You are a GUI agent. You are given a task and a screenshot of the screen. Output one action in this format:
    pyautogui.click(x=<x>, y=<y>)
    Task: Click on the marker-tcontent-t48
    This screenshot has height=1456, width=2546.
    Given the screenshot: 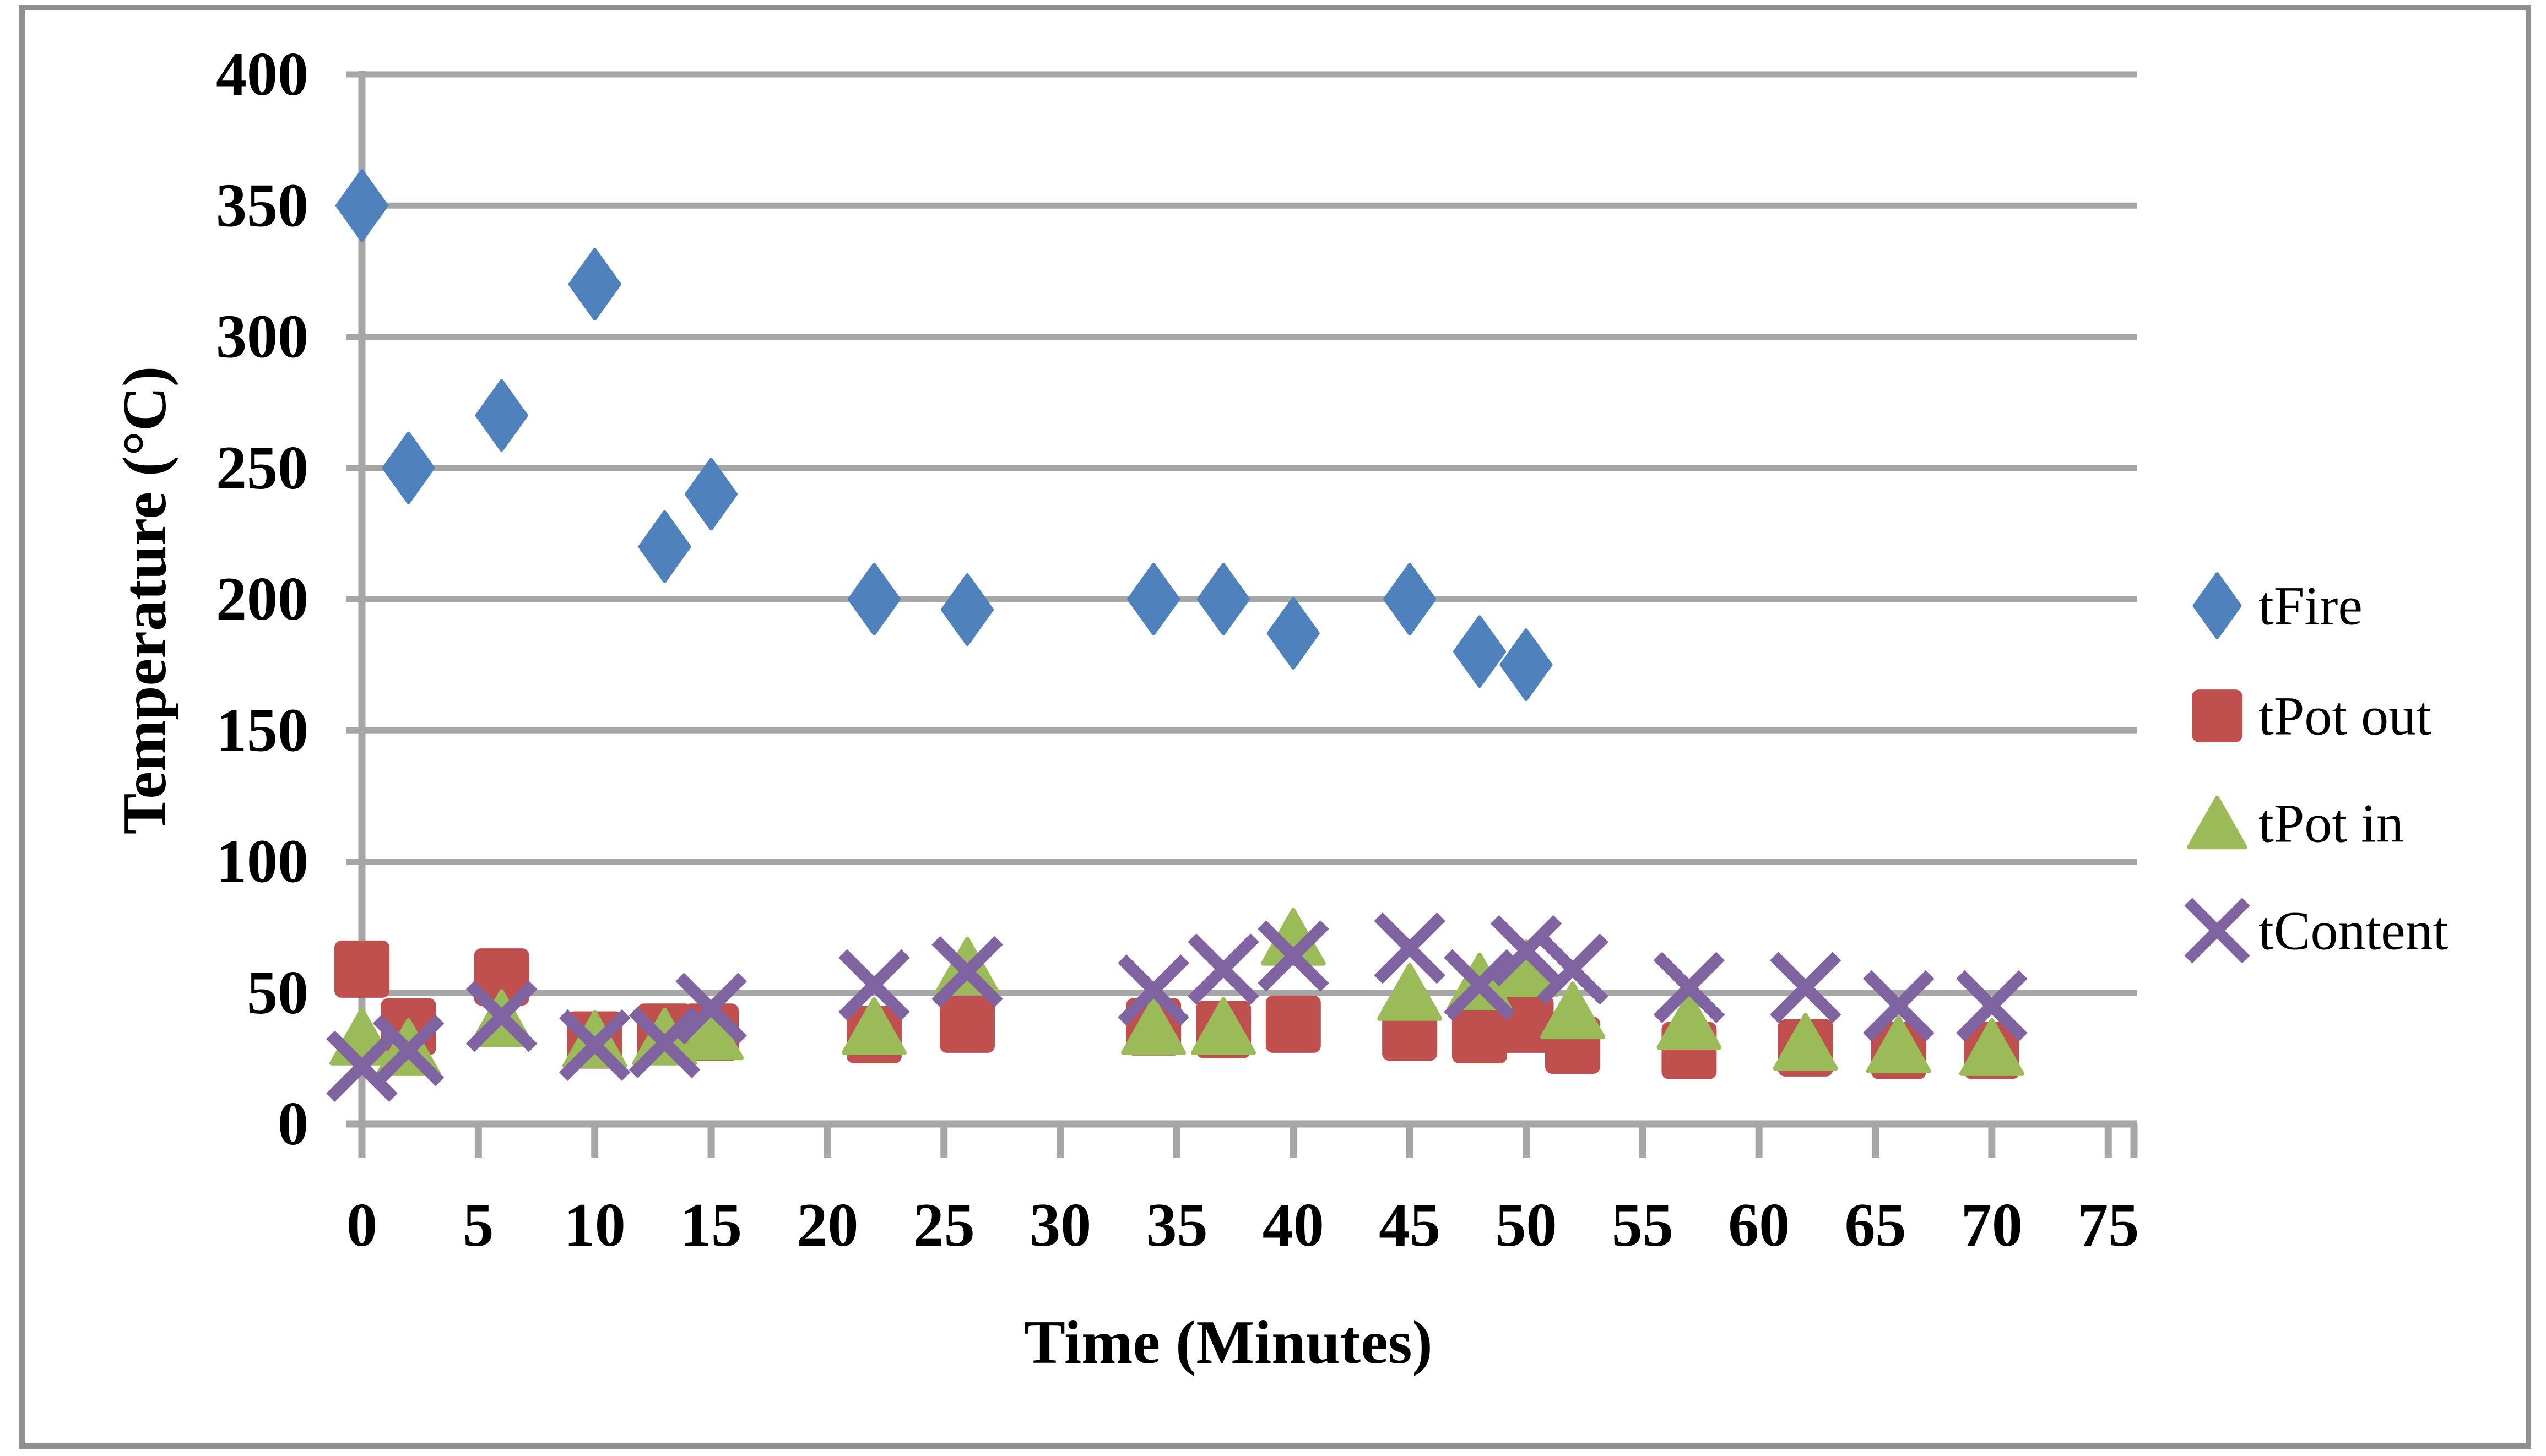 What is the action you would take?
    pyautogui.click(x=1479, y=985)
    